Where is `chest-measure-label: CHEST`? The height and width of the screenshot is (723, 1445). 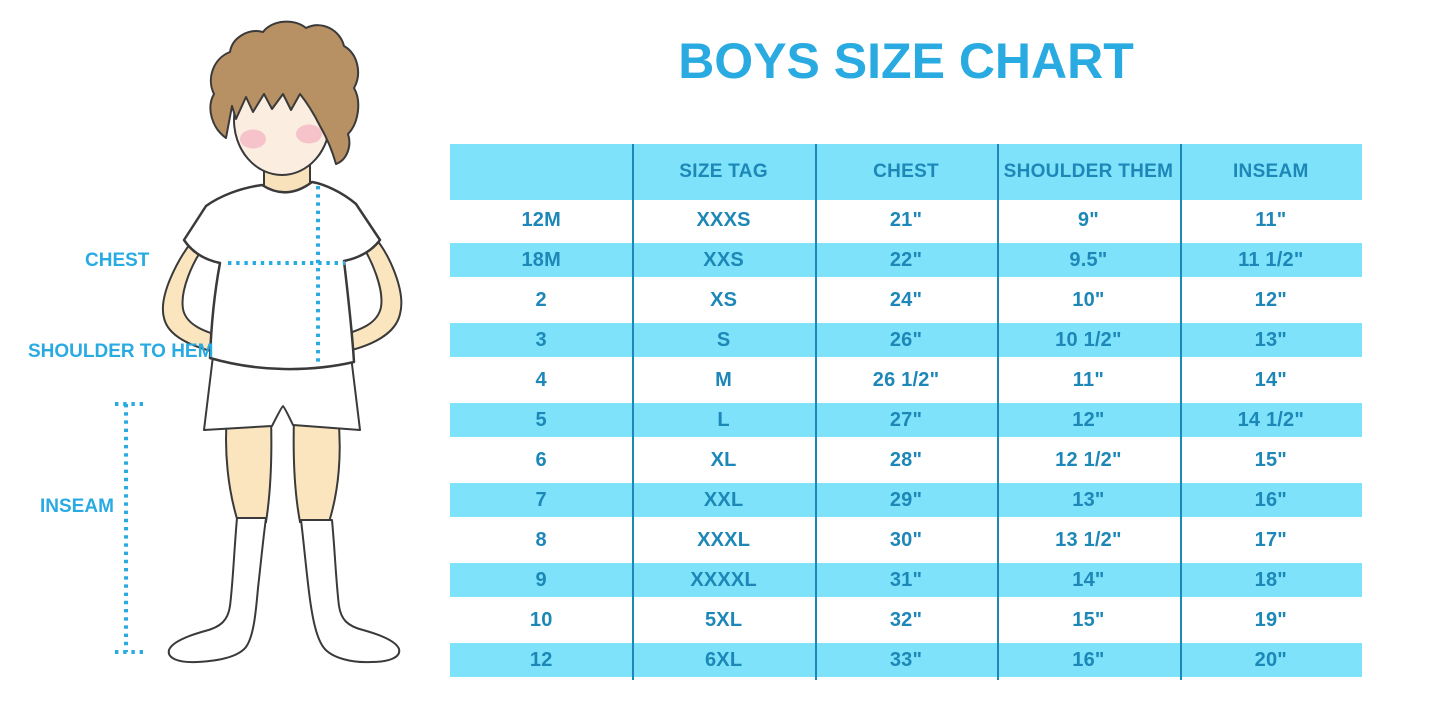 chest-measure-label: CHEST is located at coordinates (117, 260).